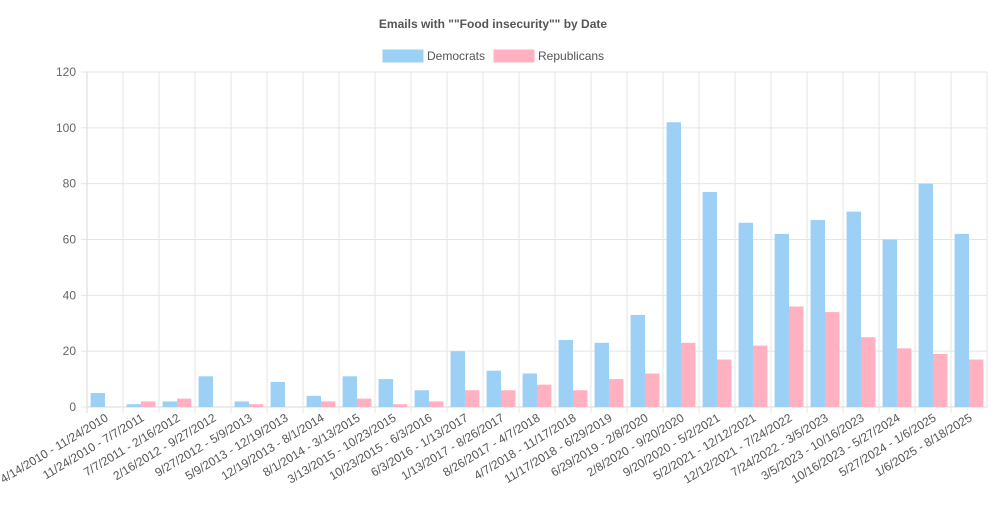 The height and width of the screenshot is (527, 1000). I want to click on chart-title: Emails with ""Food insecurity"" by Date, so click(493, 24).